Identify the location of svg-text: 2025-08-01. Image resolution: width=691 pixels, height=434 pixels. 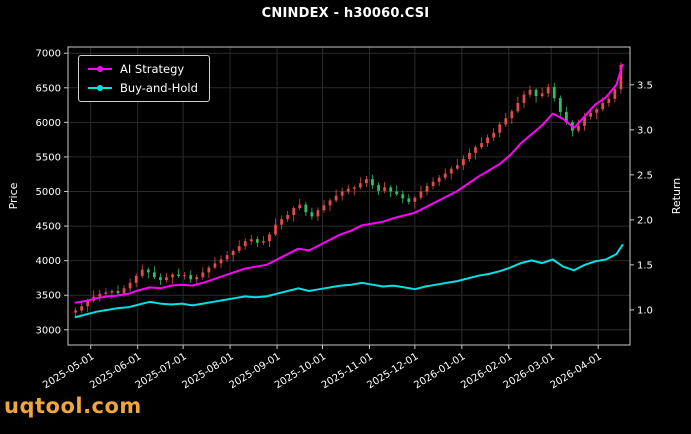
(208, 371).